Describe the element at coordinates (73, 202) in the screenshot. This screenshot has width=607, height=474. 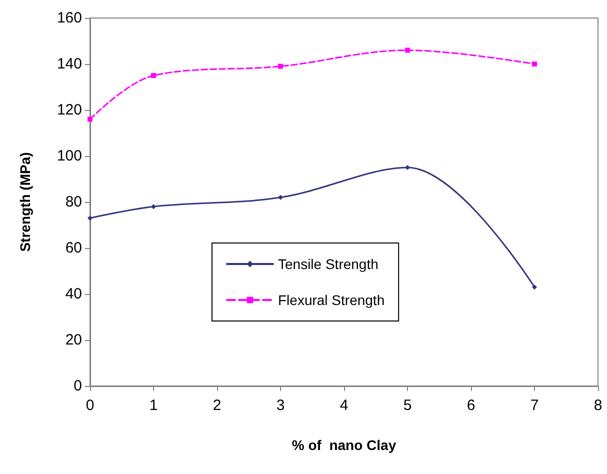
I see `y-tick-label: 80` at that location.